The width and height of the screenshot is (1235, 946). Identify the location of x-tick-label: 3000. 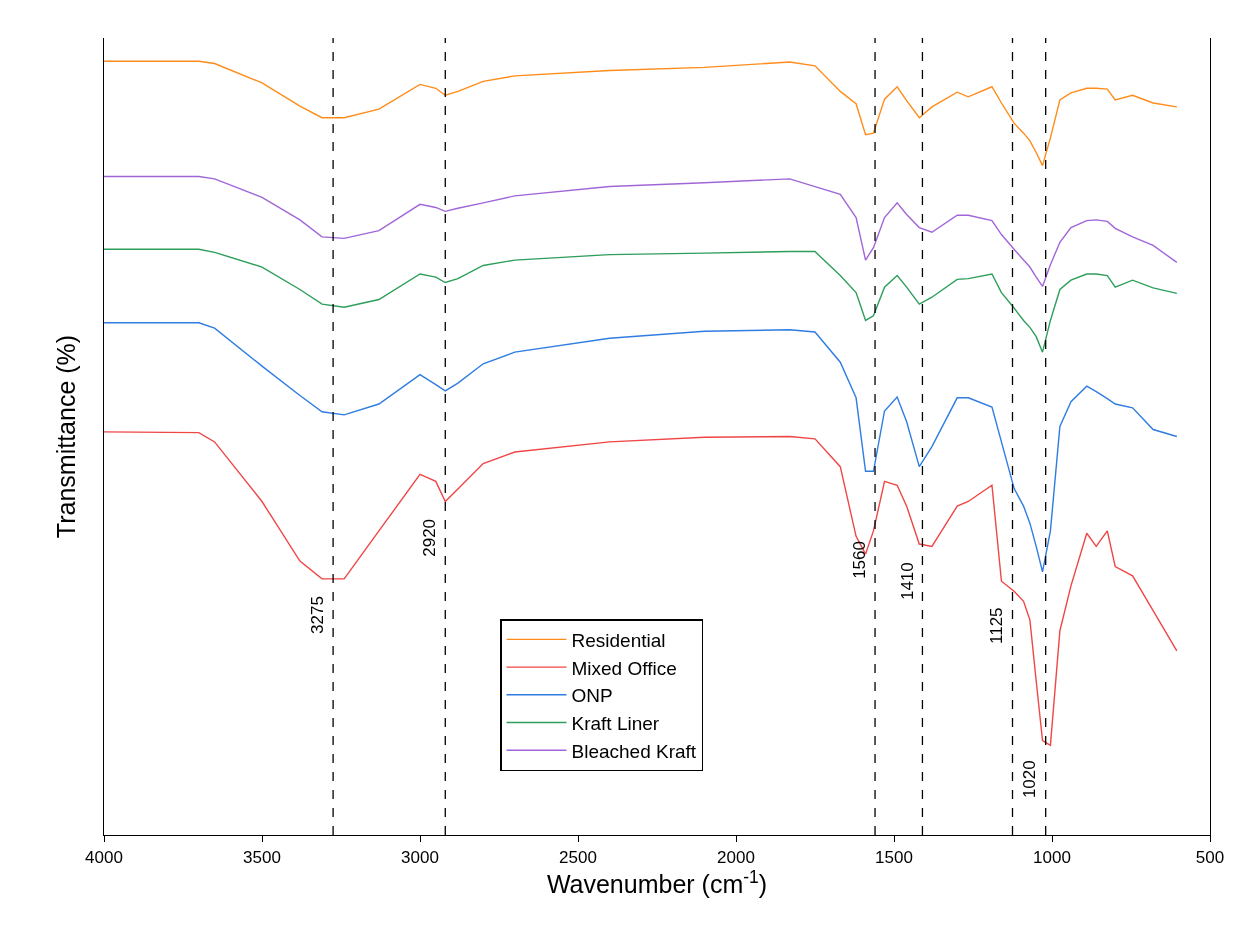
(420, 857).